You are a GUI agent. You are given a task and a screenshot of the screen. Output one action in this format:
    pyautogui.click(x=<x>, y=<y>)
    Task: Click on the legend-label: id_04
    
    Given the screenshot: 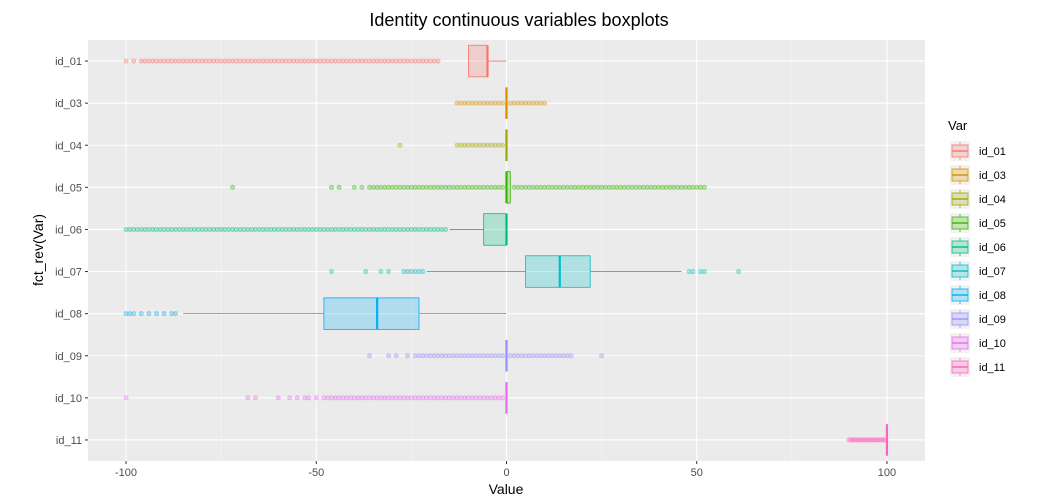 What is the action you would take?
    pyautogui.click(x=992, y=200)
    